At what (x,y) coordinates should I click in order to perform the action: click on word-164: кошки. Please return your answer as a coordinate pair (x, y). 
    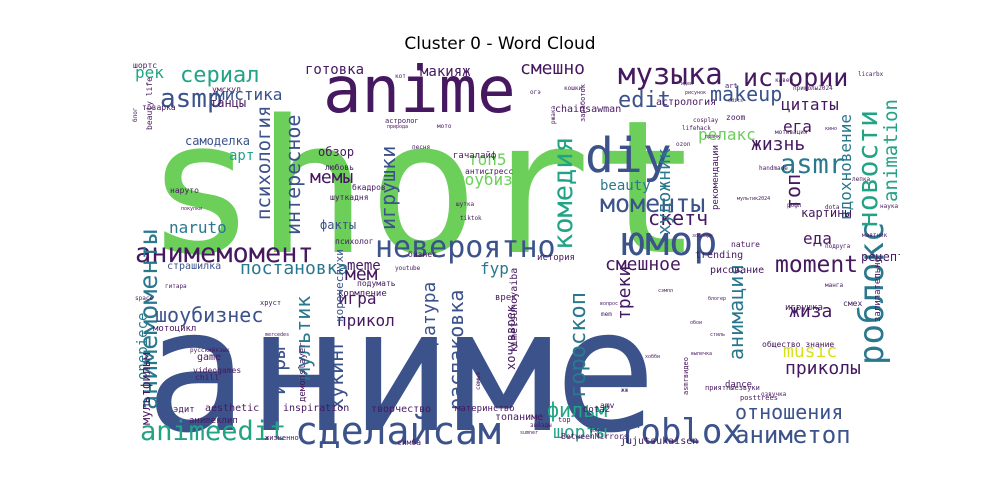
    Looking at the image, I should click on (573, 88).